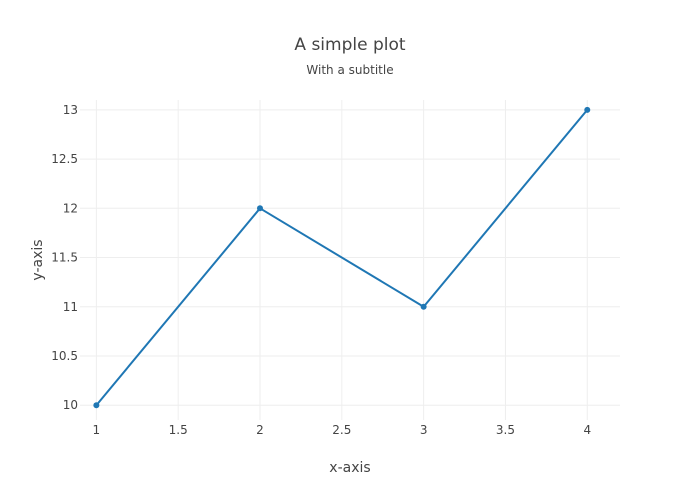 This screenshot has width=700, height=504. Describe the element at coordinates (64, 356) in the screenshot. I see `y-tick-label: 10.5` at that location.